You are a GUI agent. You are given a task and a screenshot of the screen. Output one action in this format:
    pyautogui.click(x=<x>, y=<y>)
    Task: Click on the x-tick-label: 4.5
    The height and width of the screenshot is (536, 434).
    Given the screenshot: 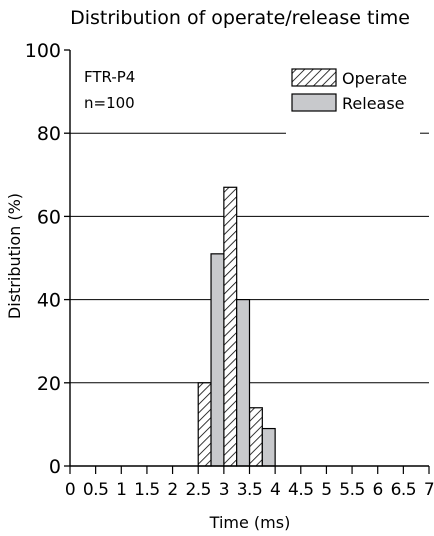 What is the action you would take?
    pyautogui.click(x=301, y=490)
    